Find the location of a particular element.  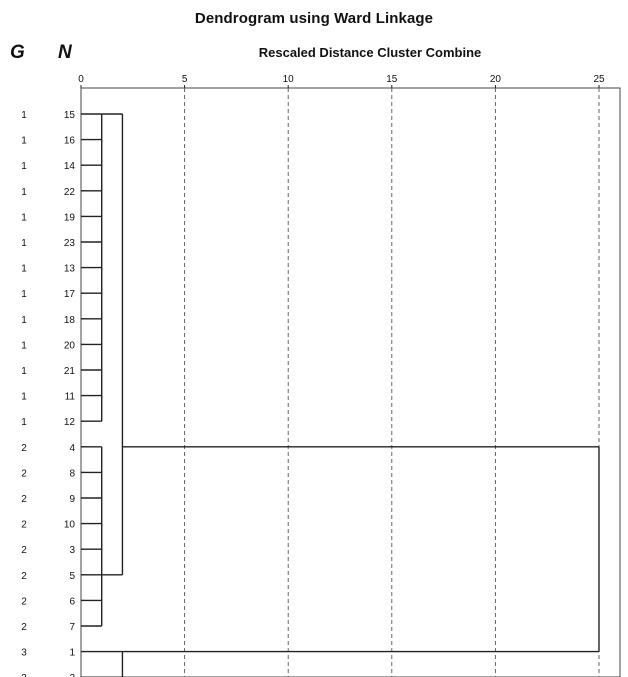

case-label: 4 is located at coordinates (72, 448).